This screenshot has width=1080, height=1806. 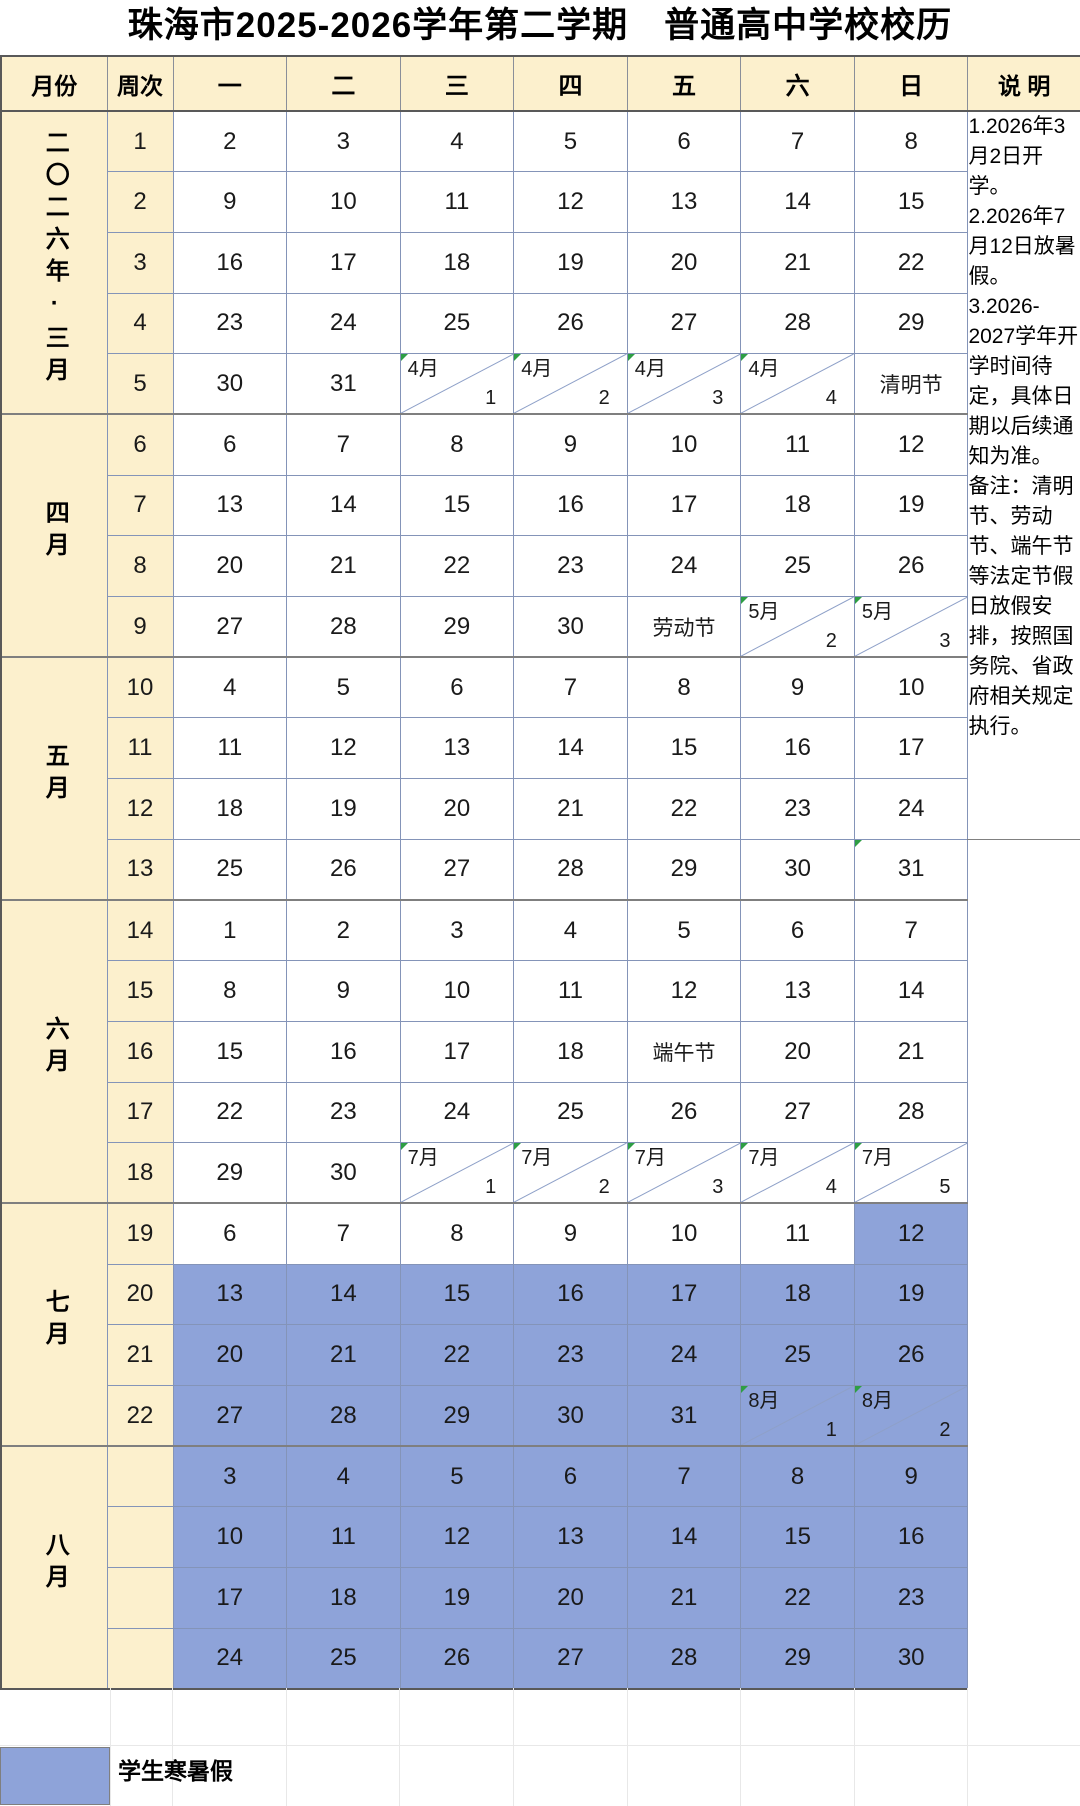 I want to click on day-cell: 27, so click(x=230, y=1415).